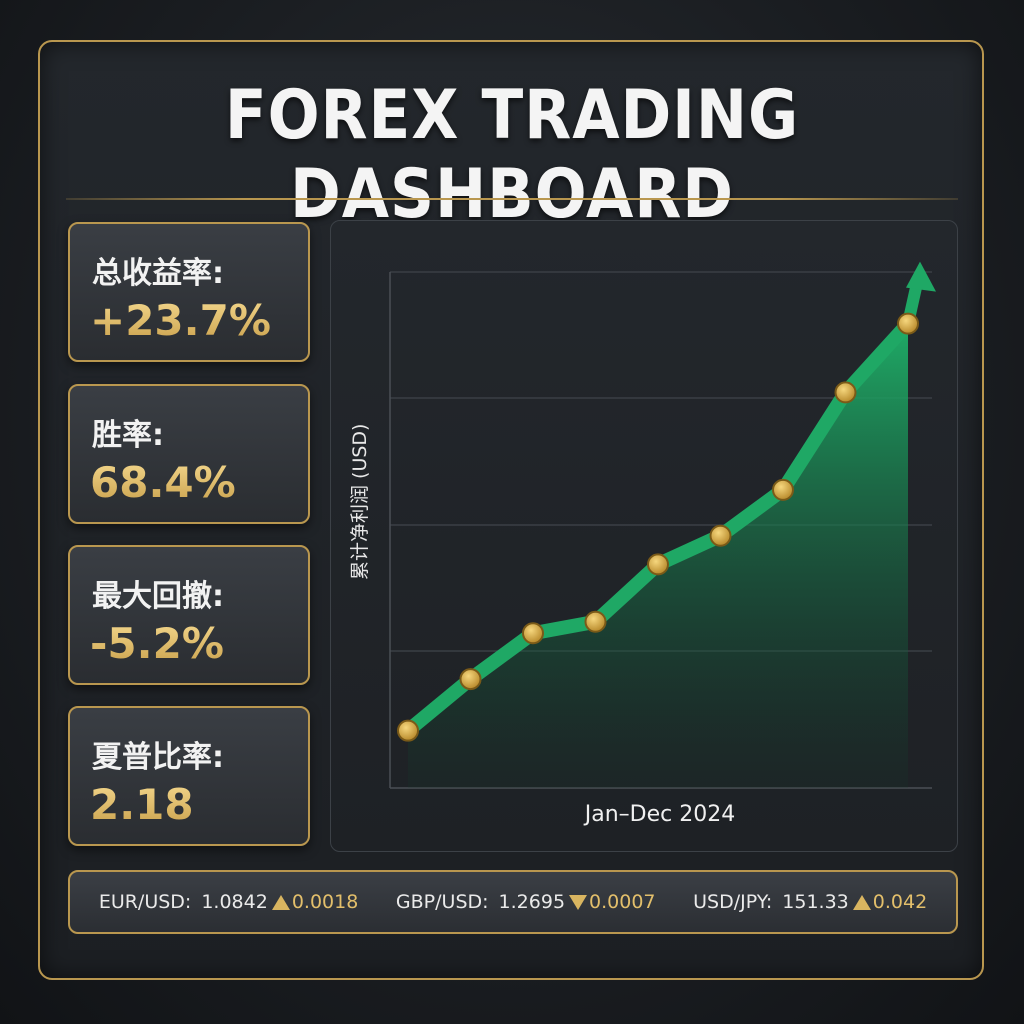 This screenshot has width=1024, height=1024. What do you see at coordinates (532, 902) in the screenshot?
I see `ticker-price: 1.2695` at bounding box center [532, 902].